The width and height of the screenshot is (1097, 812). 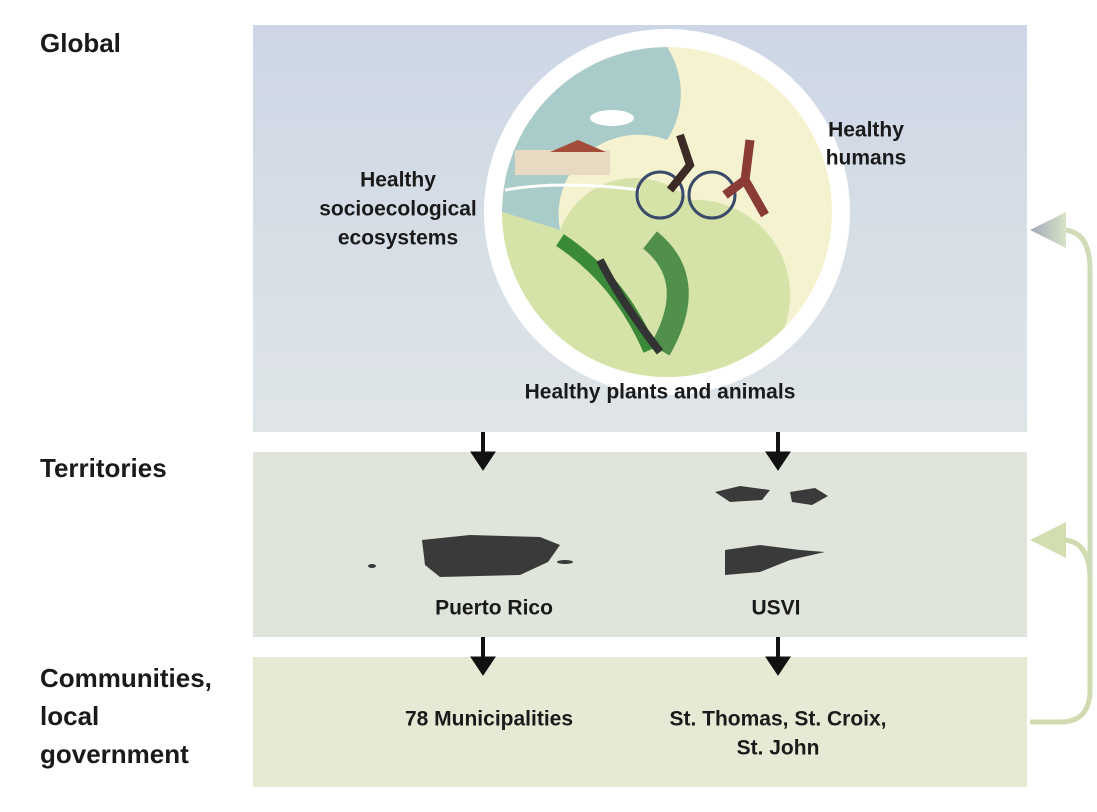 What do you see at coordinates (598, 531) in the screenshot?
I see `maps` at bounding box center [598, 531].